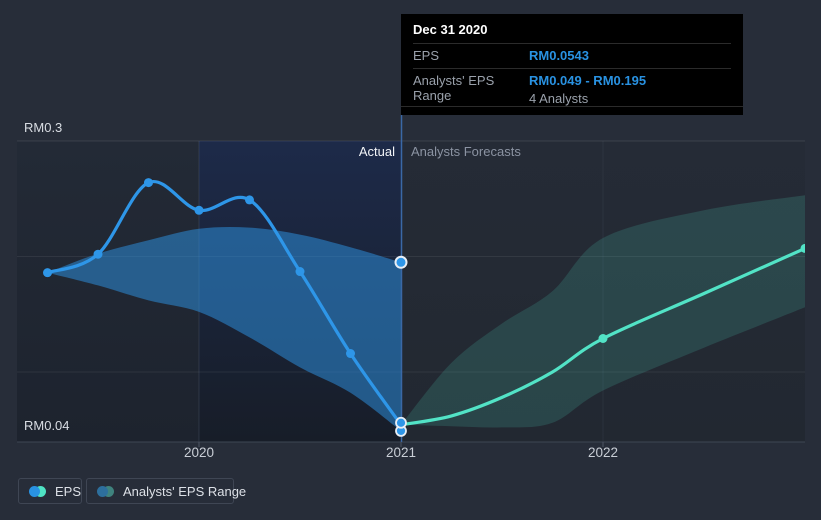 Image resolution: width=821 pixels, height=520 pixels. I want to click on tooltip-eps-row: EPS RM0.0543, so click(572, 56).